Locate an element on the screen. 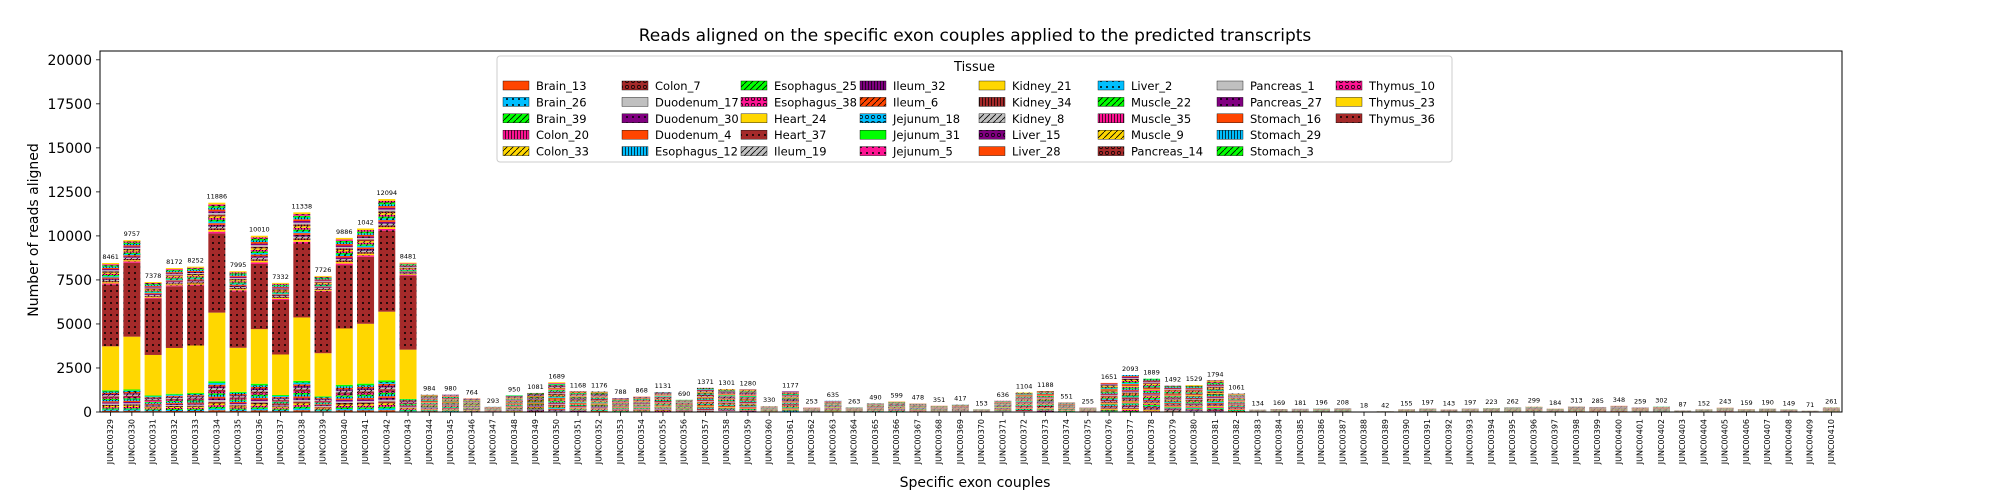 The width and height of the screenshot is (2000, 500). bar-JUNC00393 is located at coordinates (1470, 410).